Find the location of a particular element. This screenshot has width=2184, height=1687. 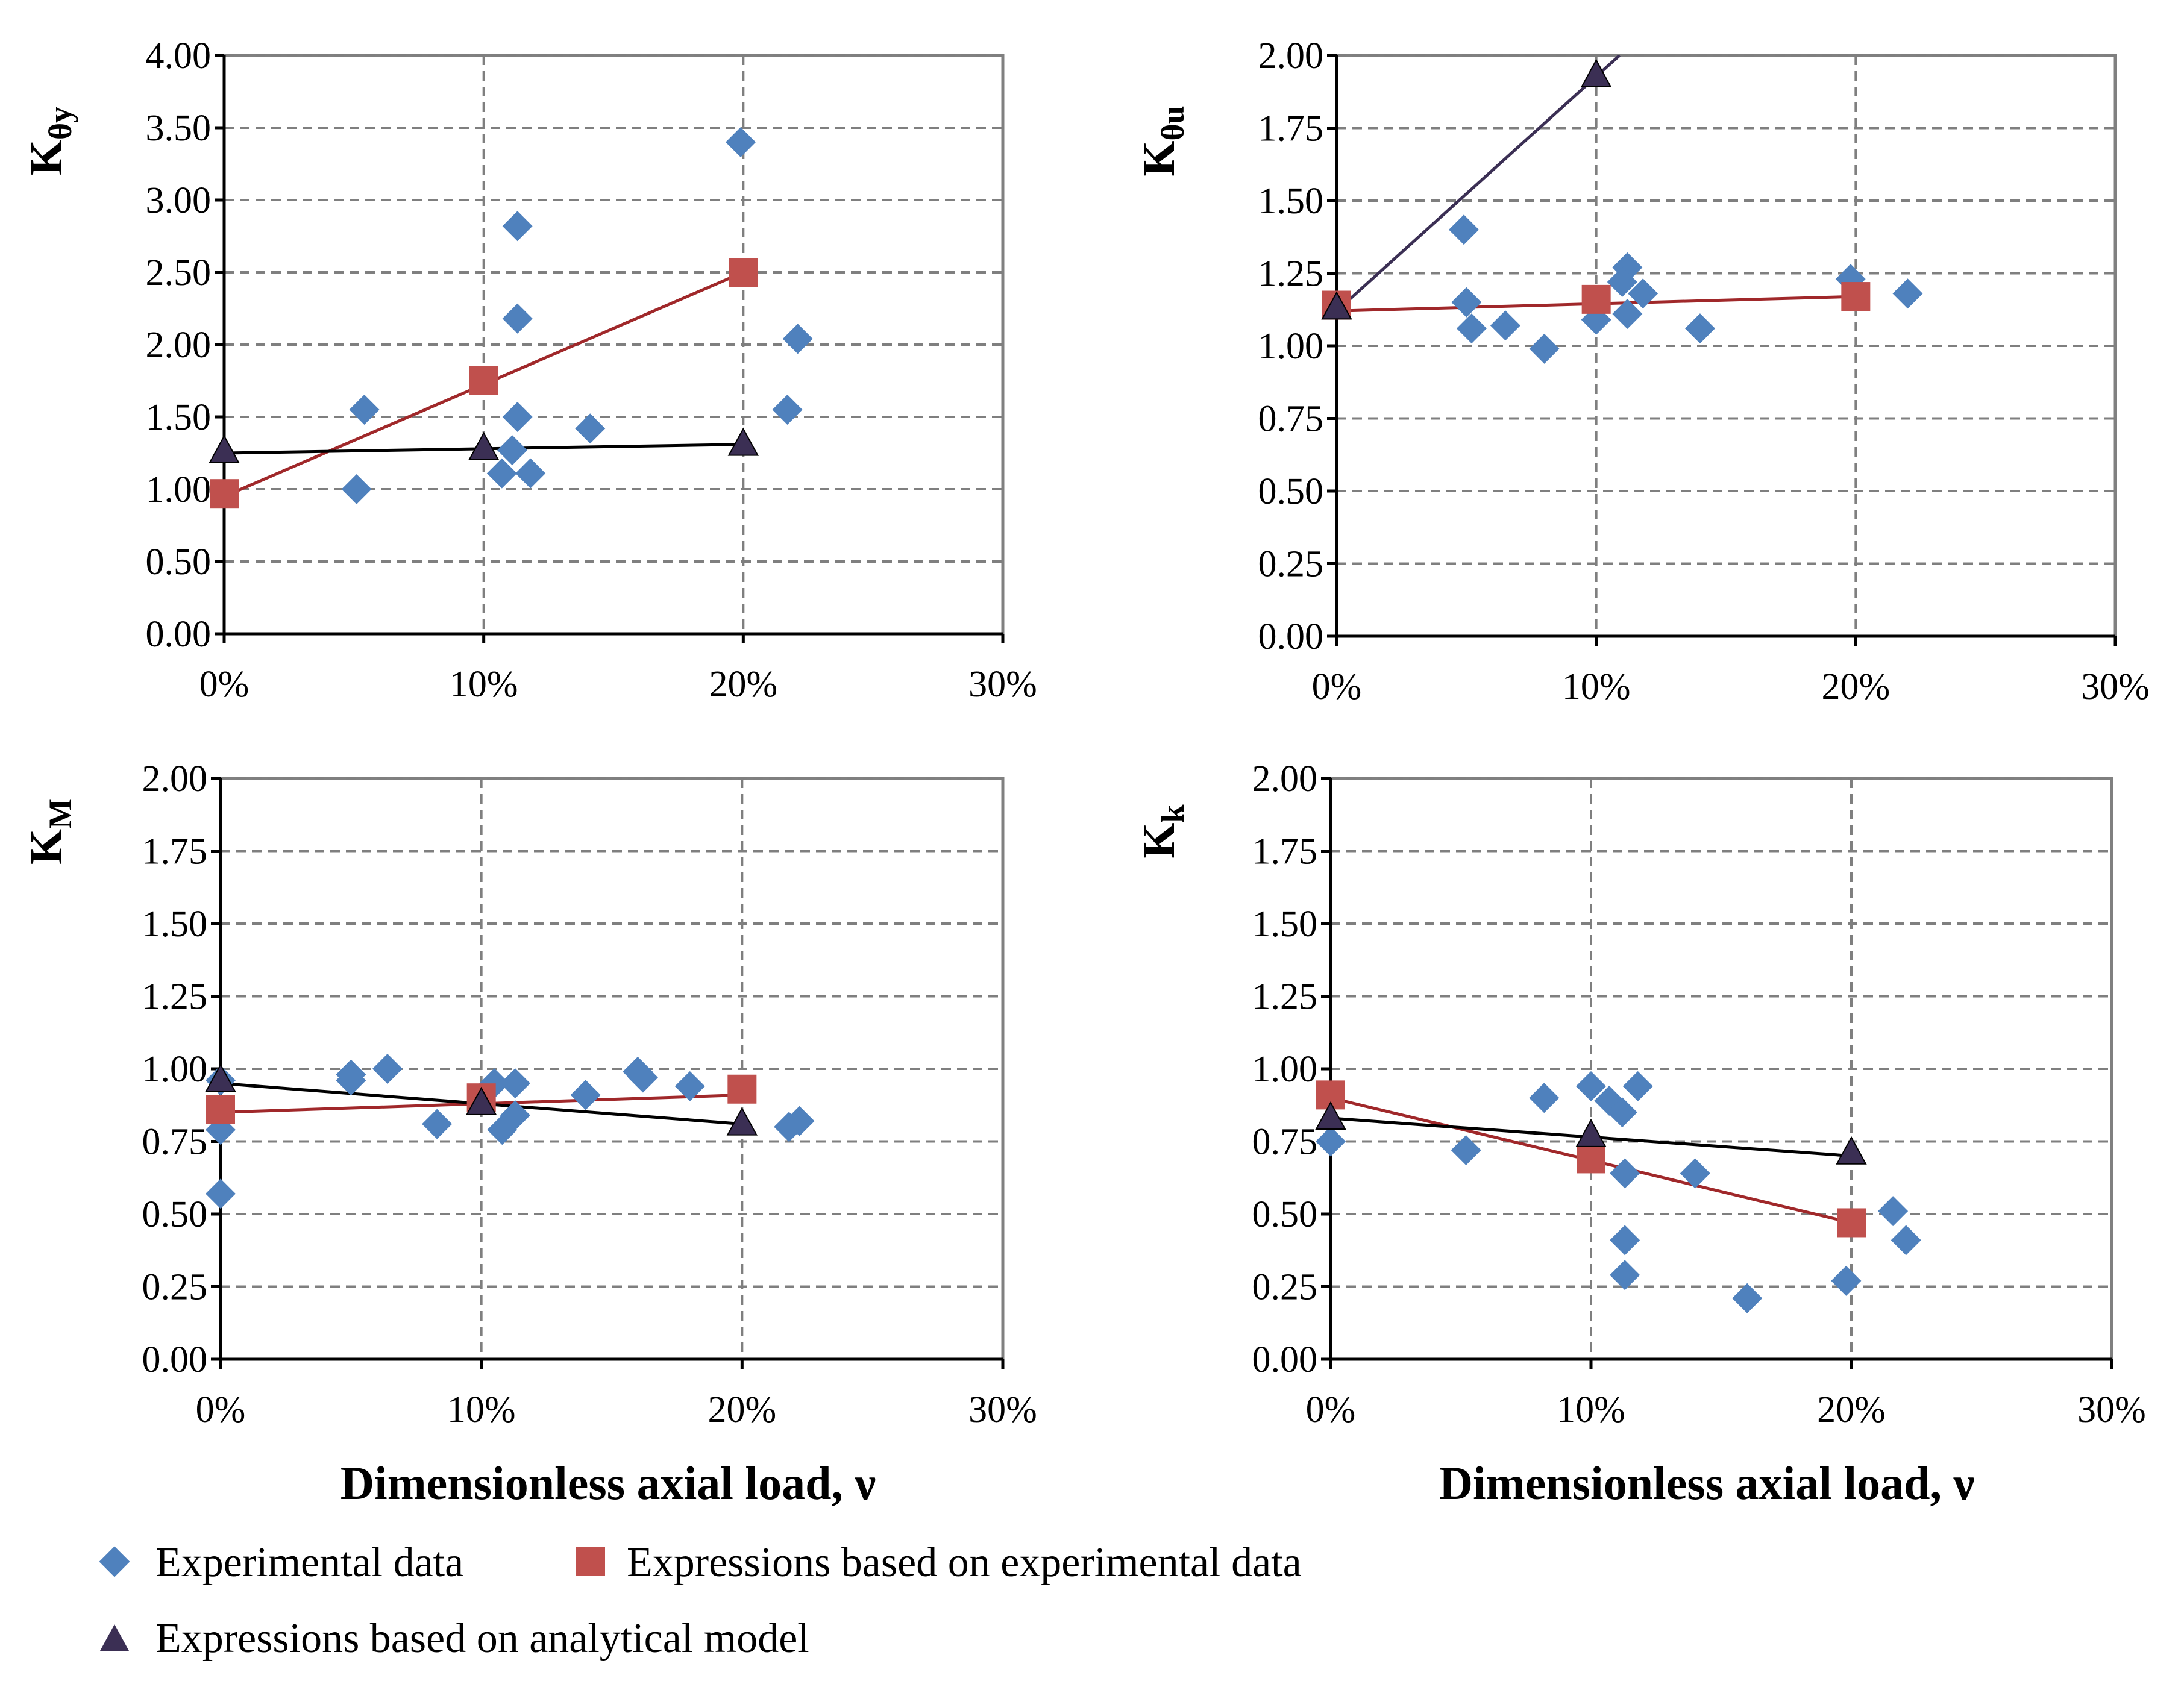

y-tick-label: 1.50 is located at coordinates (1285, 925).